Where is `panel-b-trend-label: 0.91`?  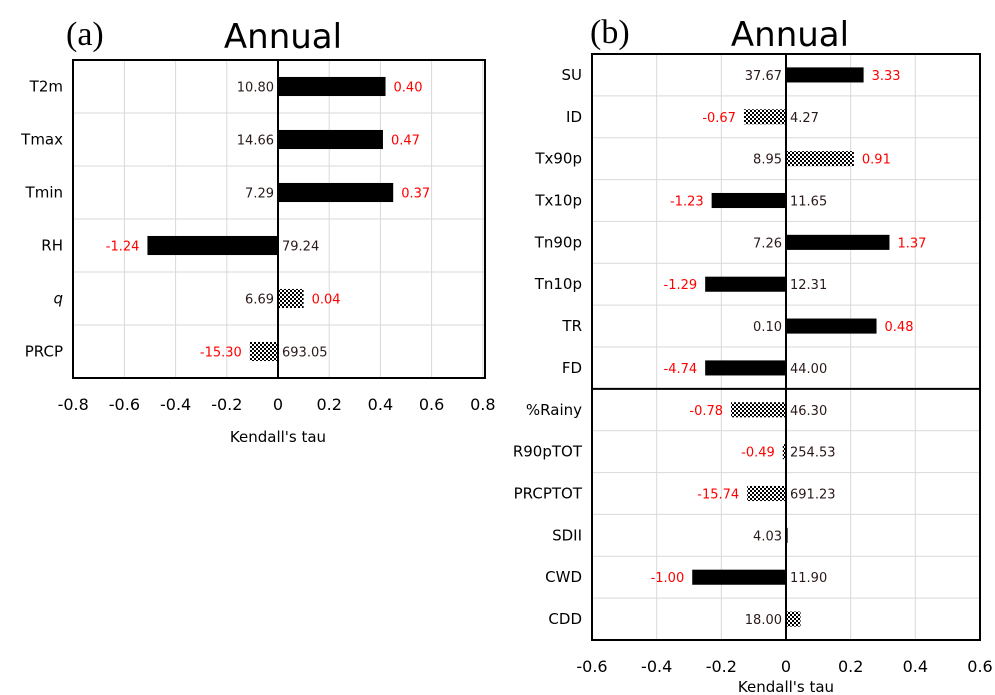
panel-b-trend-label: 0.91 is located at coordinates (876, 160).